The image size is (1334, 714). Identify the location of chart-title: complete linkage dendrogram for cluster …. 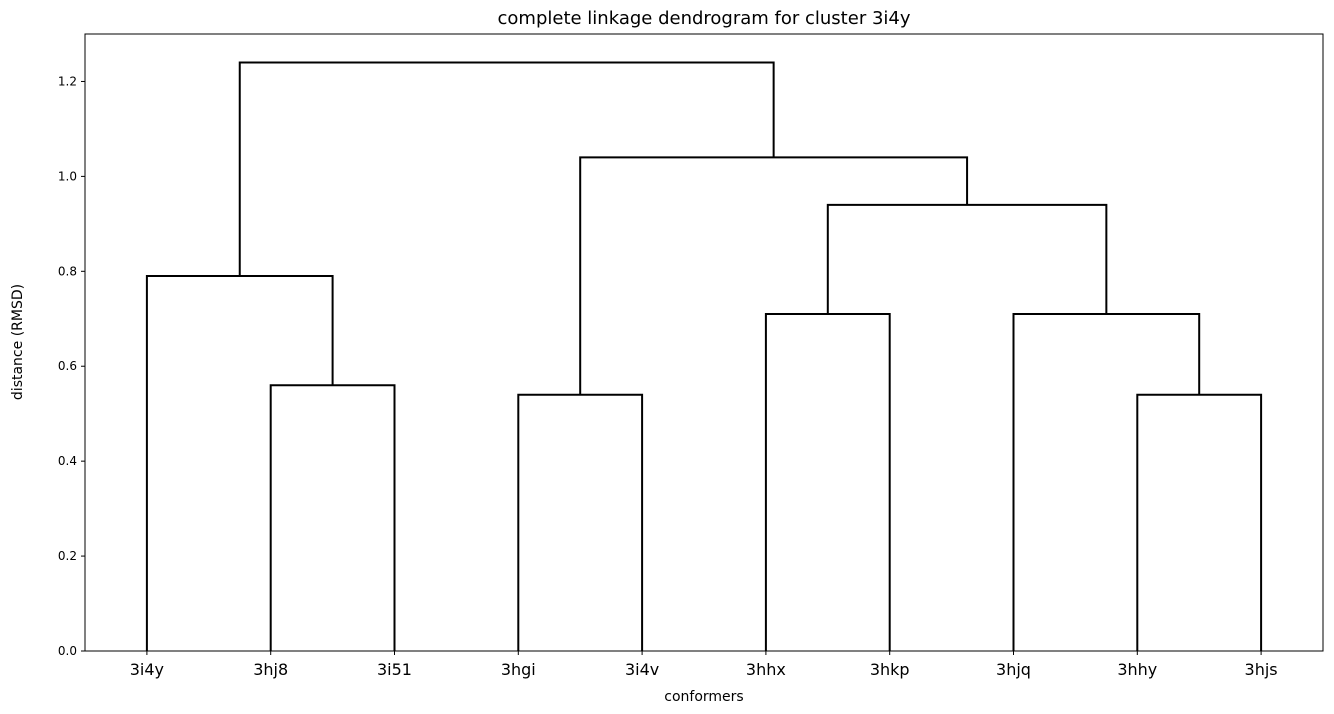
(704, 18).